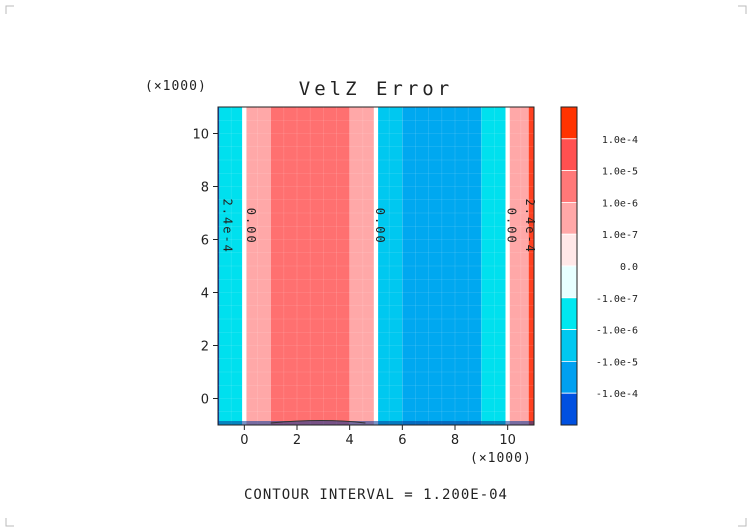 The image size is (752, 532). I want to click on y-scale-label: (×1000), so click(176, 86).